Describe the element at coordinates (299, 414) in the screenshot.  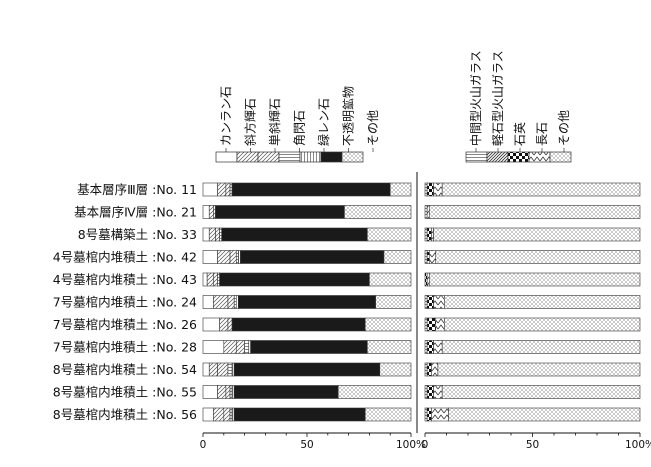
I see `mineral-bar-r10-s5` at that location.